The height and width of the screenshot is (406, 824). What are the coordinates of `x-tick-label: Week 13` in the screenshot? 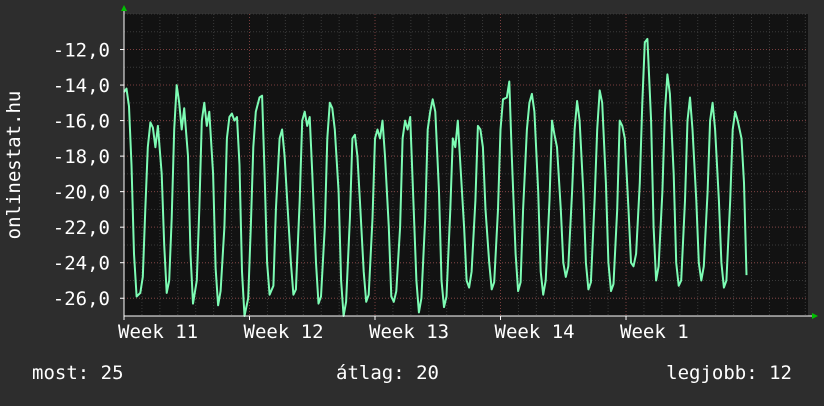 It's located at (409, 332).